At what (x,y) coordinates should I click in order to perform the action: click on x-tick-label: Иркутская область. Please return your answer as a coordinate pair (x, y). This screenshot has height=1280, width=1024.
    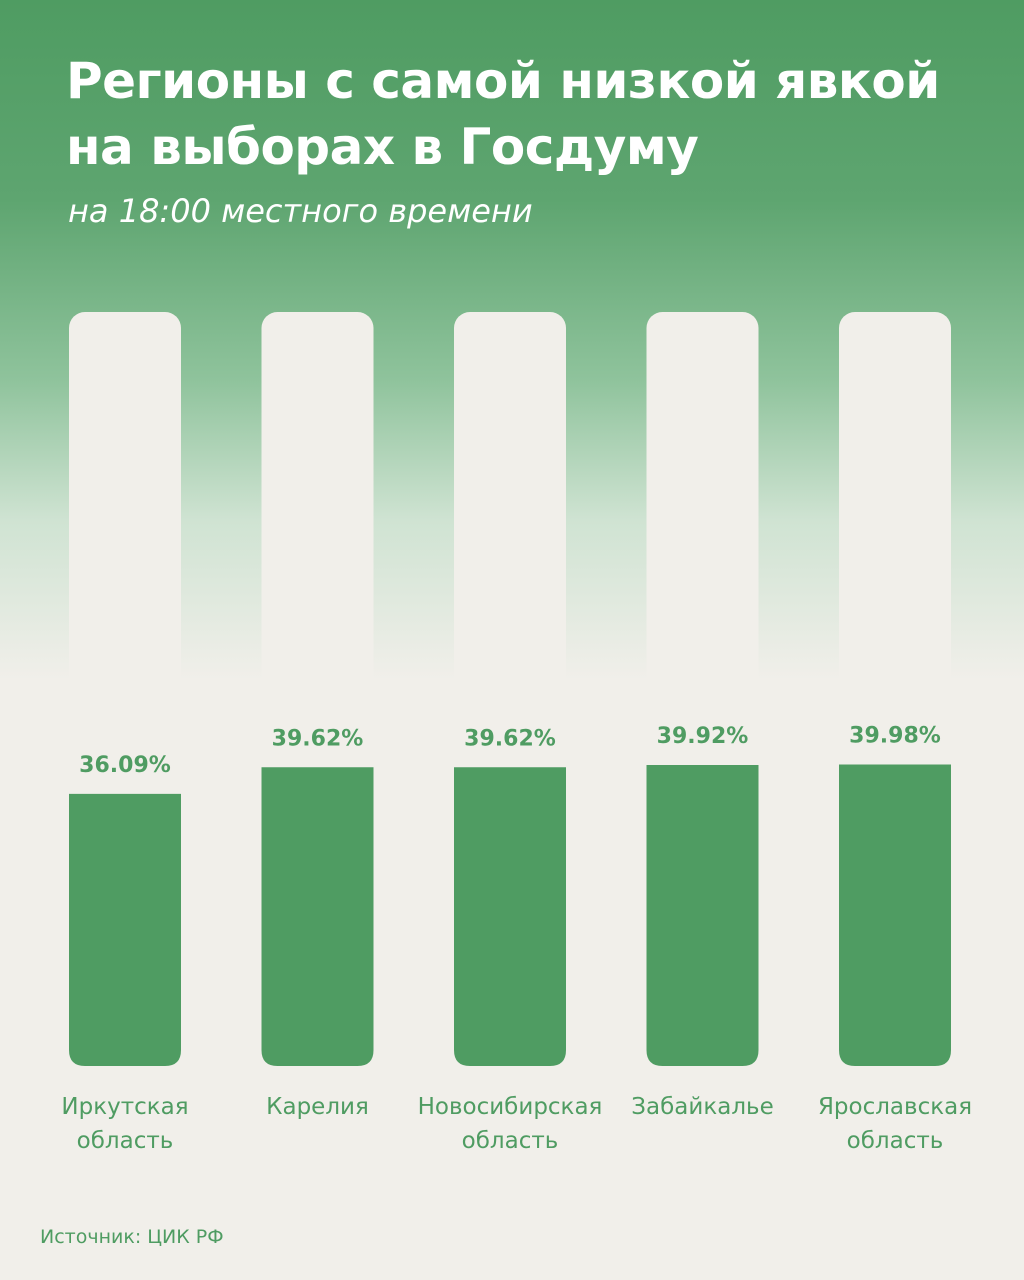
    Looking at the image, I should click on (125, 1124).